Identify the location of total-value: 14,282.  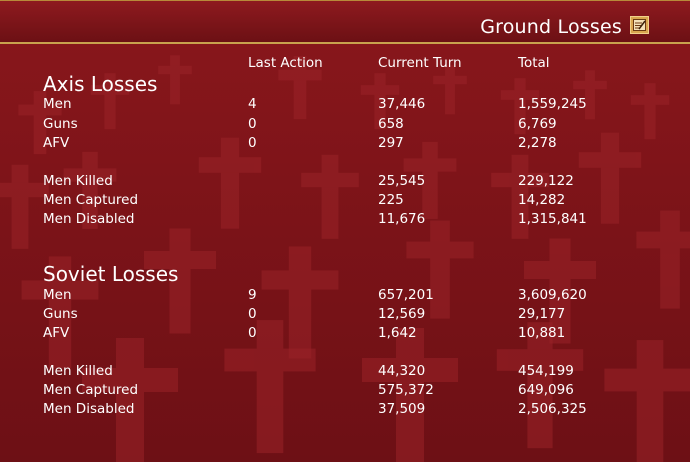
(542, 200).